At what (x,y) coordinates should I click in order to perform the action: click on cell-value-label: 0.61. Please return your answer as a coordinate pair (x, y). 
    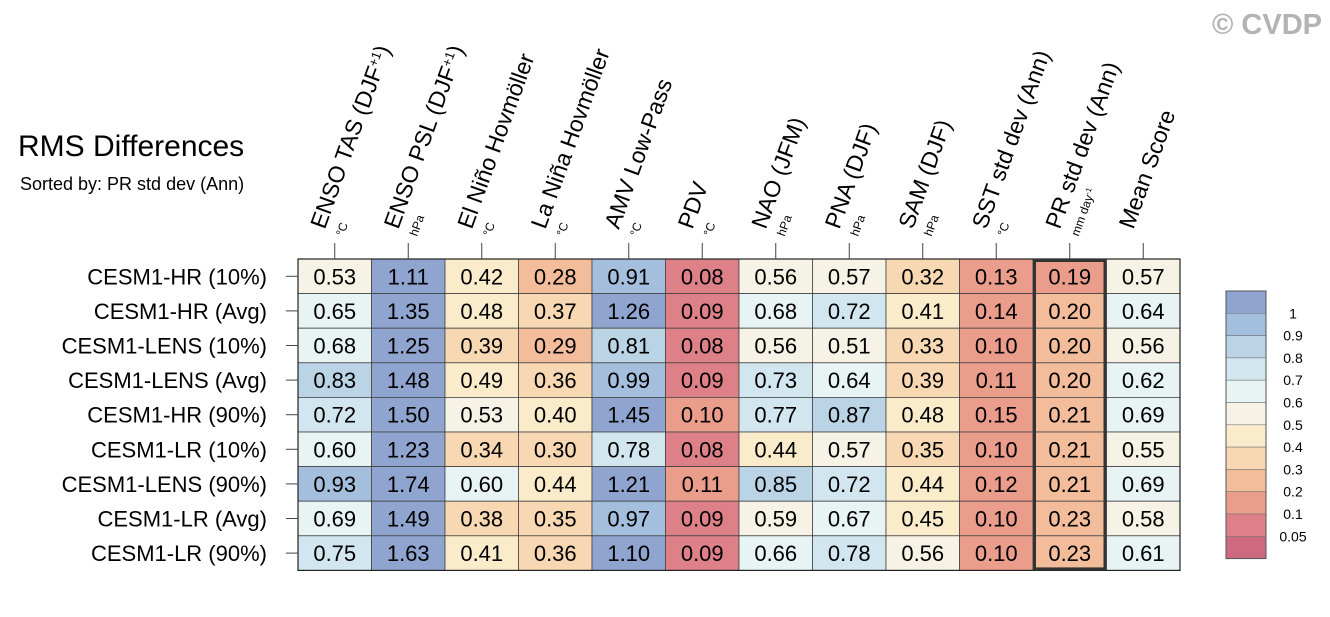
    Looking at the image, I should click on (1143, 553).